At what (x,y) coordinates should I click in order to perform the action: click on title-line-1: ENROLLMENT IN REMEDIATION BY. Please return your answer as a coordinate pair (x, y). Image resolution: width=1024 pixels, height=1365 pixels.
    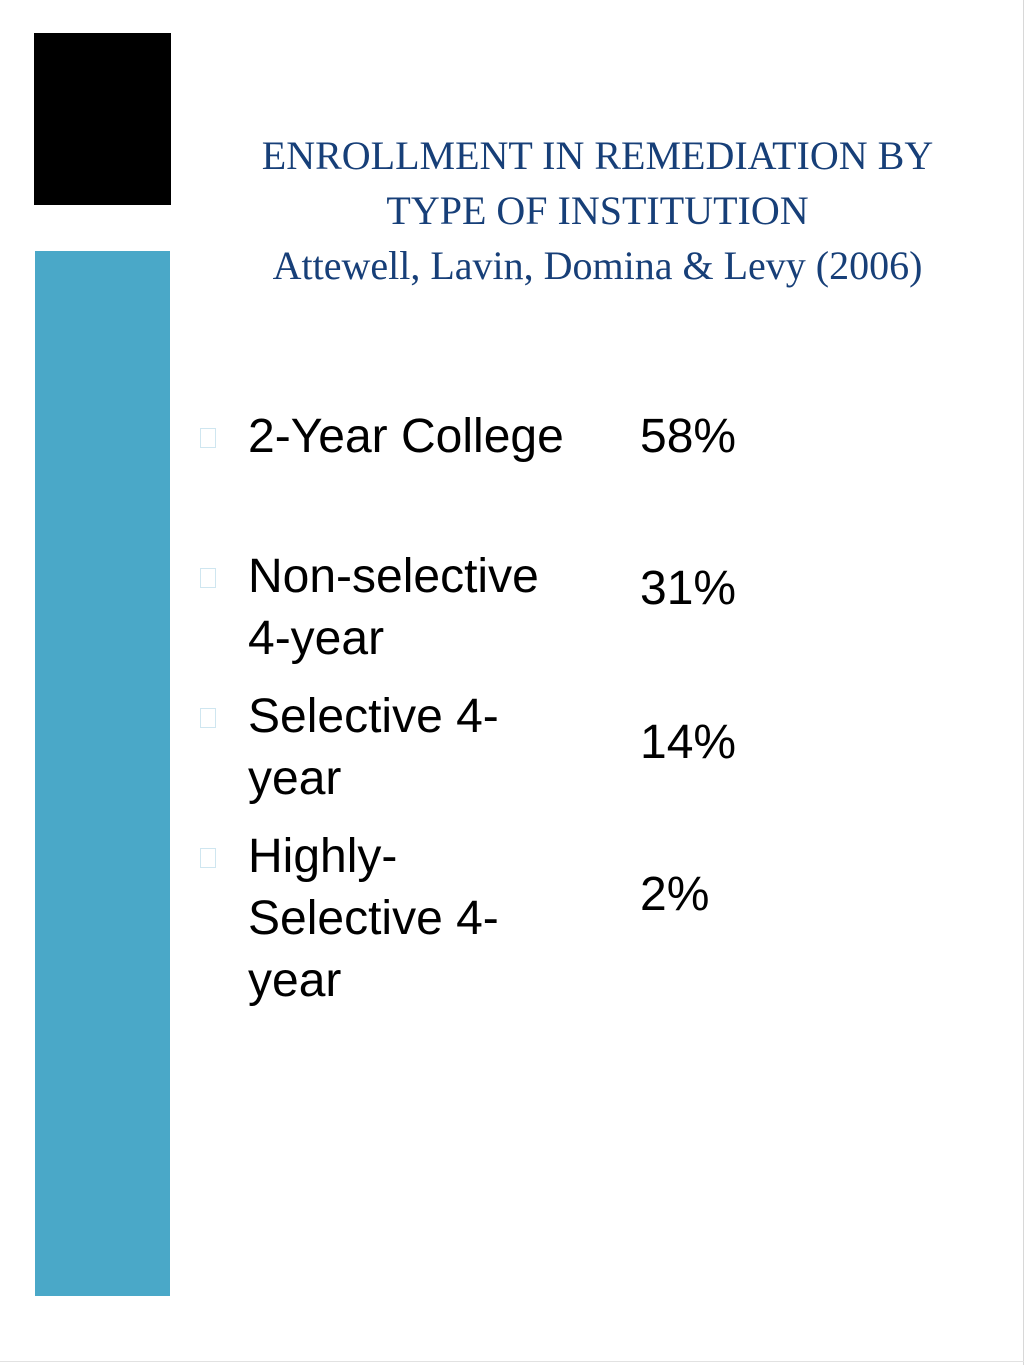
    Looking at the image, I should click on (597, 155).